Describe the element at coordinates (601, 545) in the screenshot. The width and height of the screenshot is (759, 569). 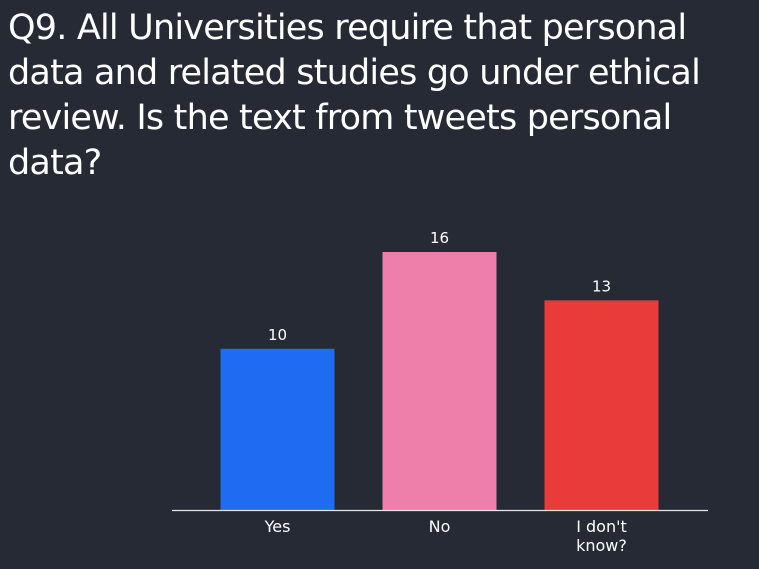
I see `x-tick-label-3-line-2: know?` at that location.